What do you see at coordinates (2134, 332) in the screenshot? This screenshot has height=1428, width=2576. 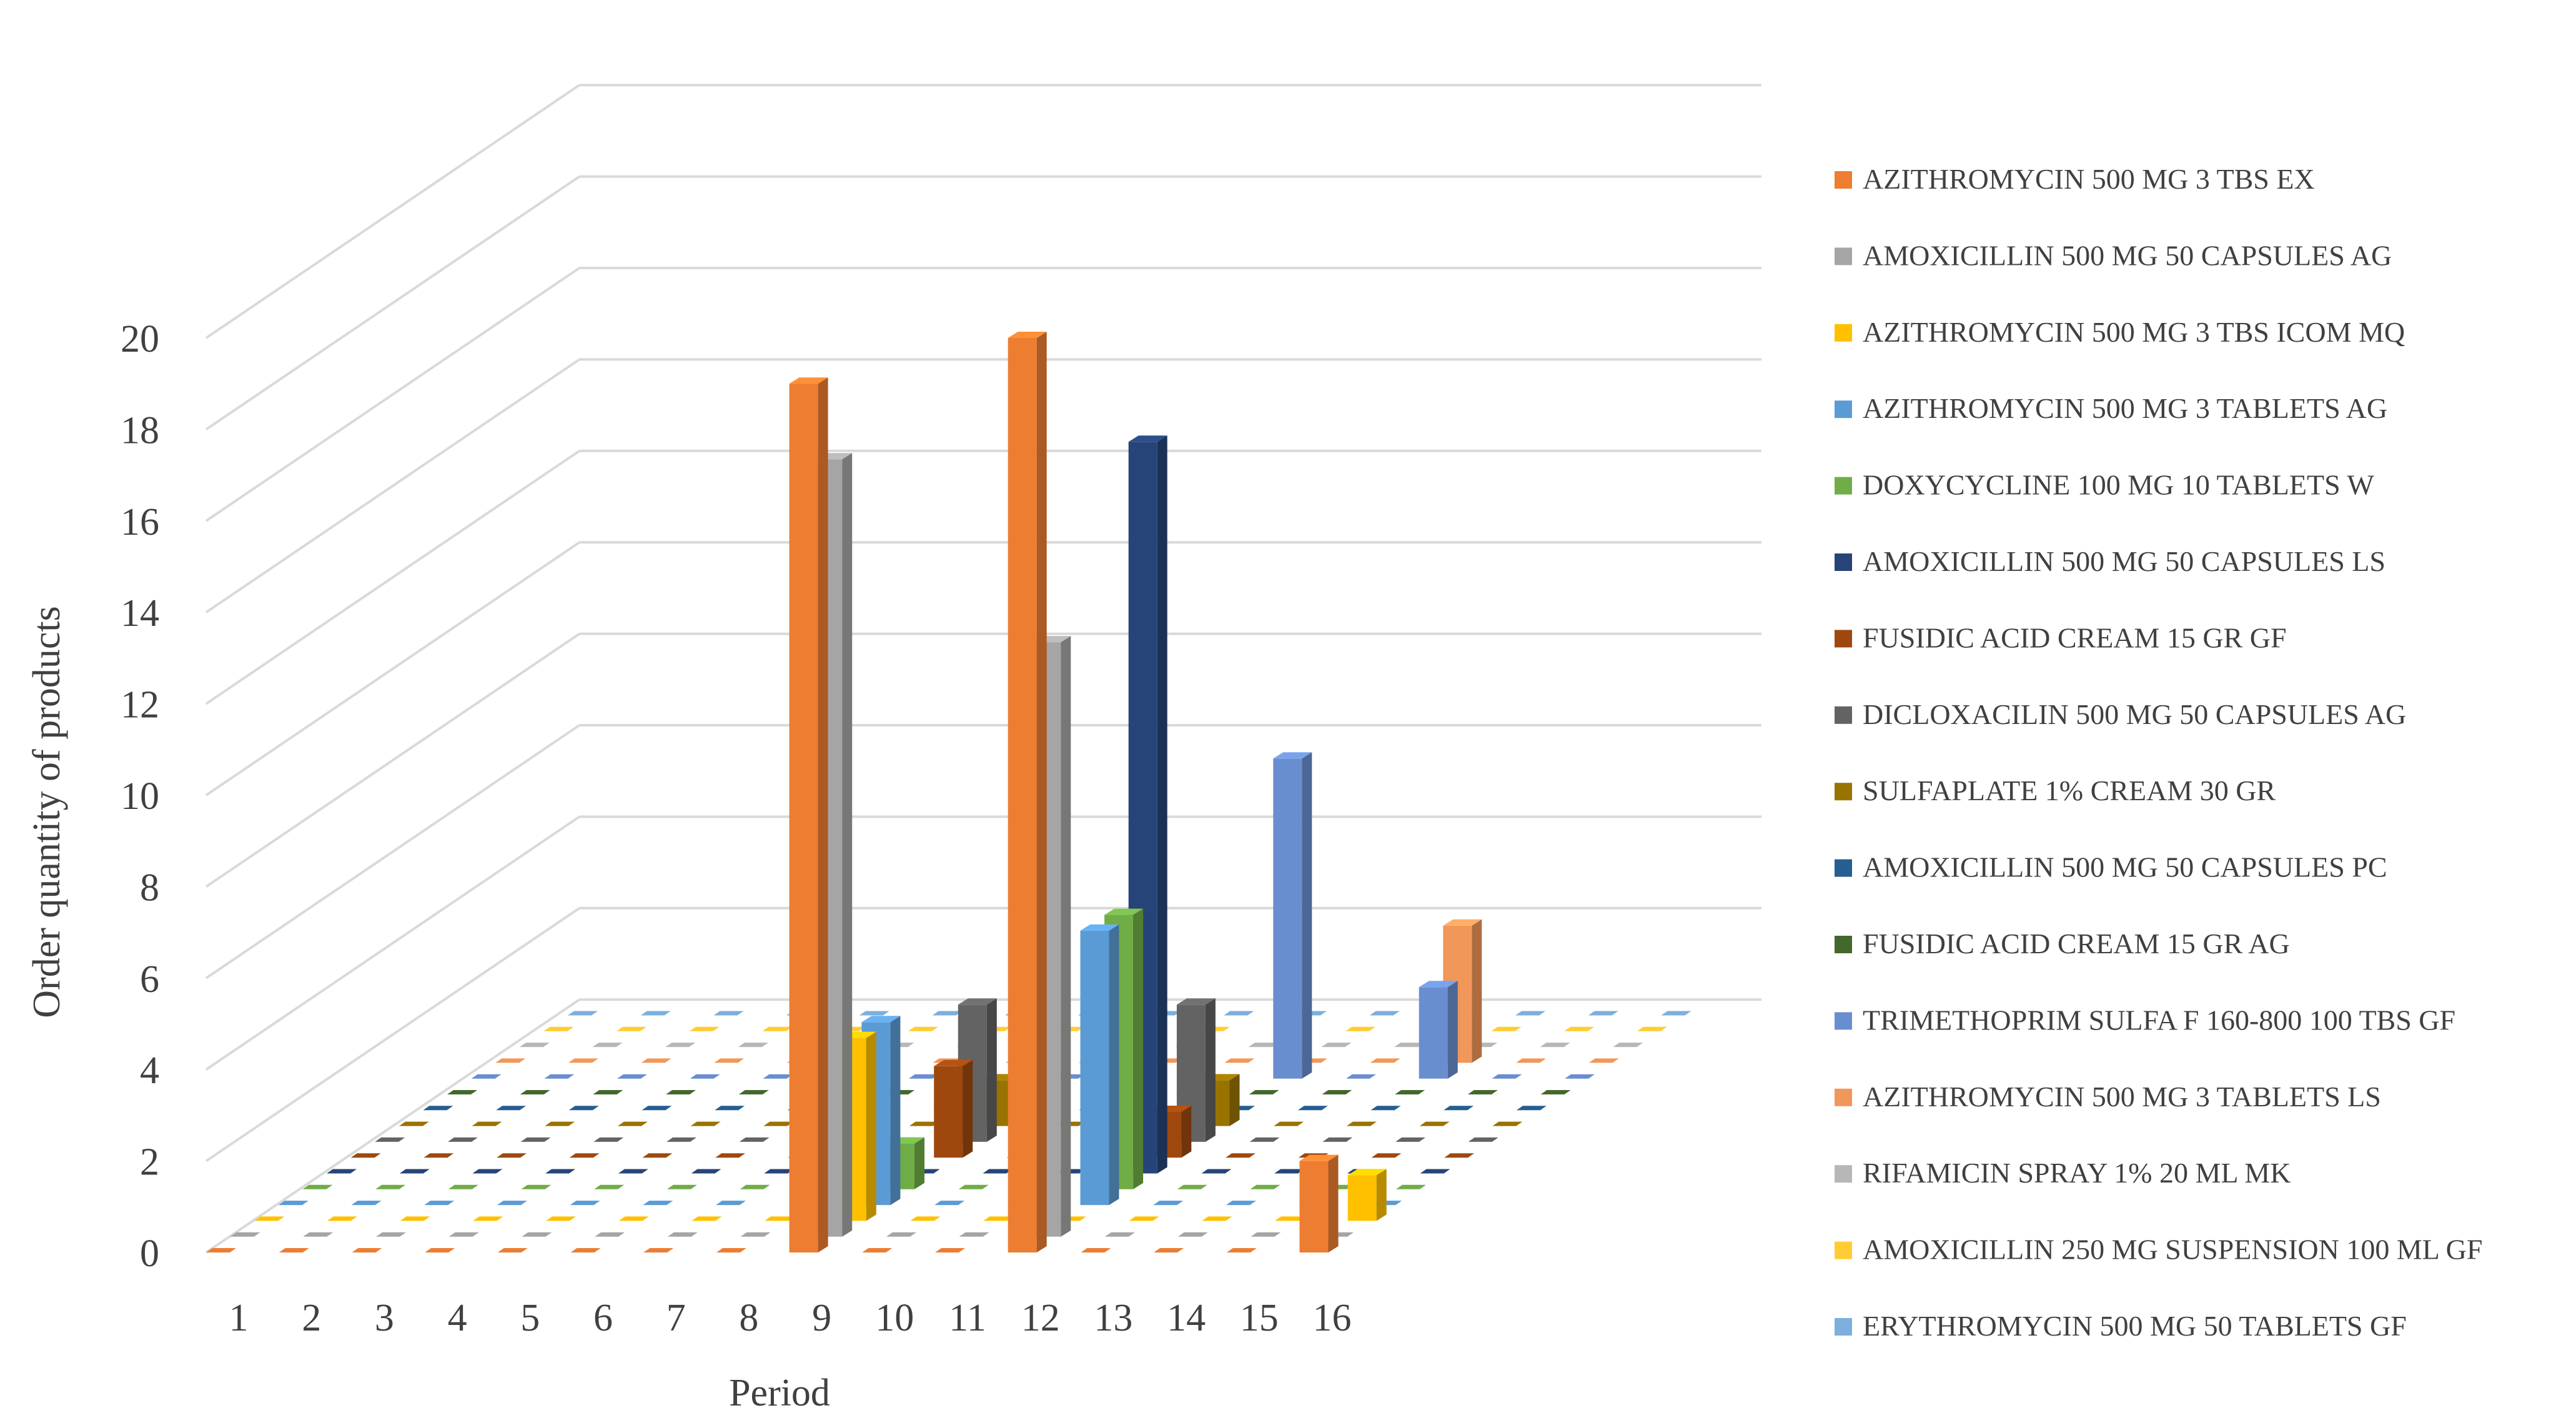 I see `legend-label: AZITHROMYCIN 500 MG 3 TBS ICOM MQ` at bounding box center [2134, 332].